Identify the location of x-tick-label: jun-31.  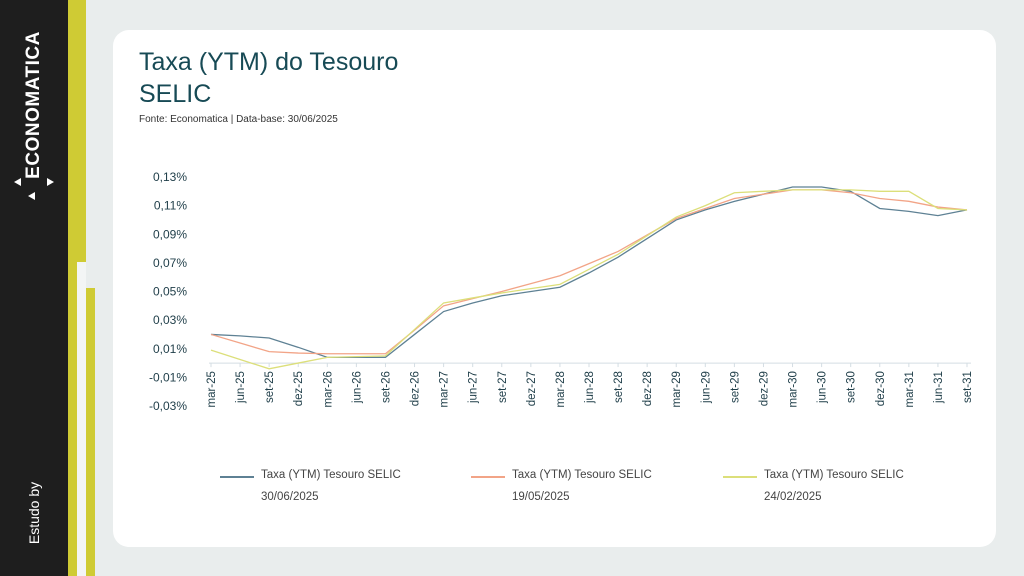
(939, 387).